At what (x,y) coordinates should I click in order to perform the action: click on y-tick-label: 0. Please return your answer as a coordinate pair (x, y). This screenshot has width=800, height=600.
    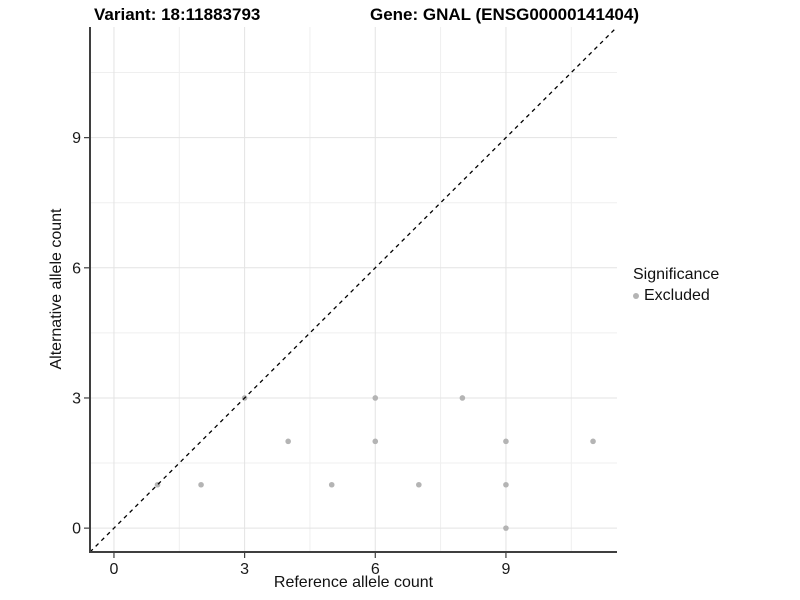
    Looking at the image, I should click on (76, 529).